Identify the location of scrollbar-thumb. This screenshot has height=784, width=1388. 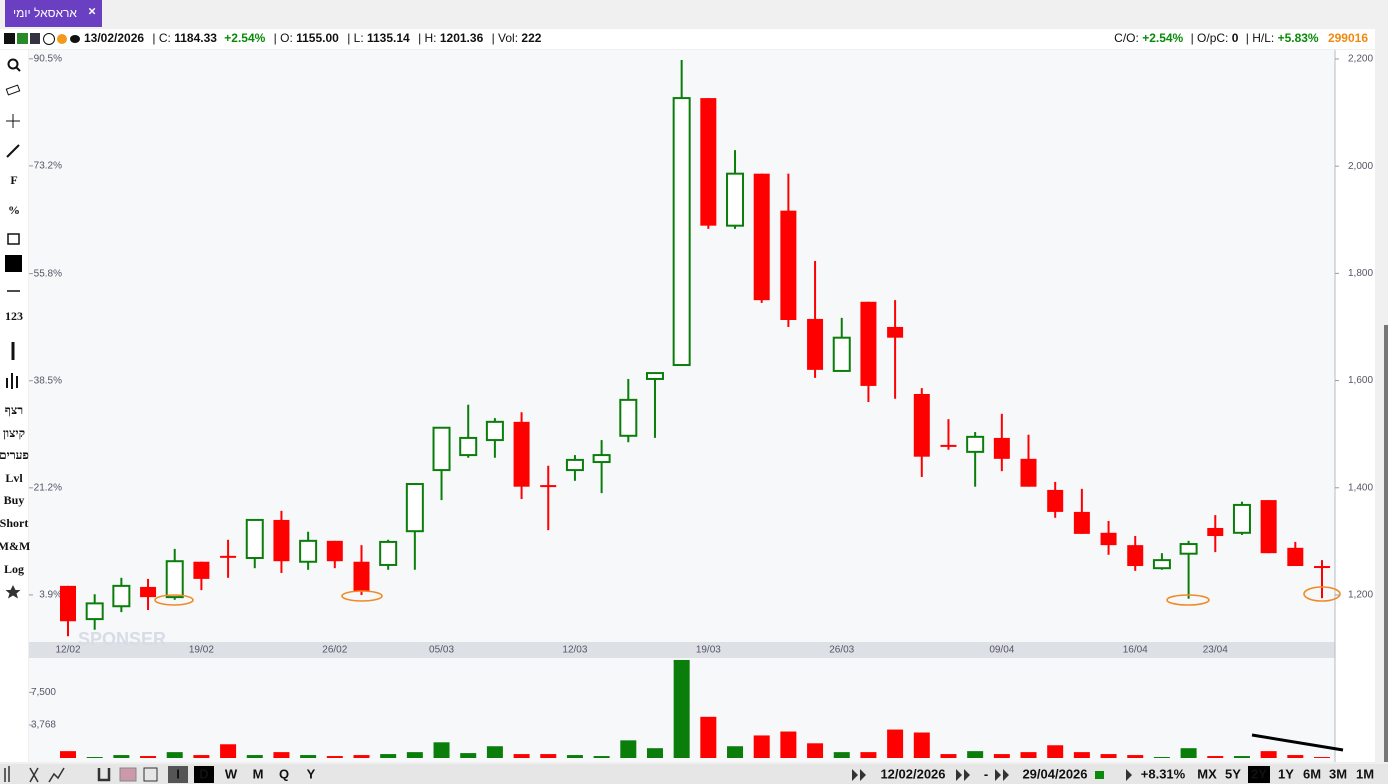
(1386, 543).